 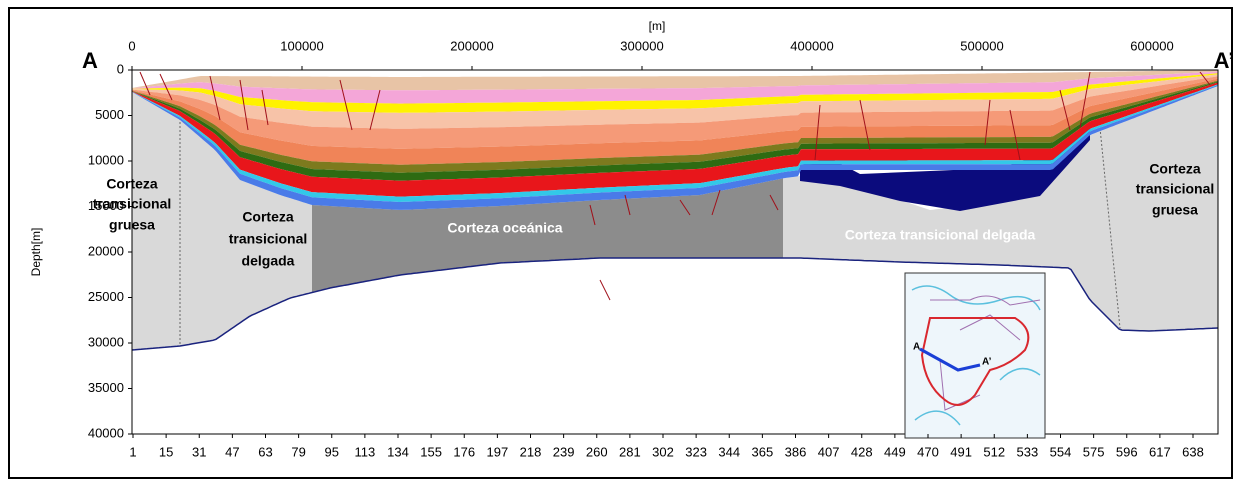 I want to click on station-label: 491, so click(x=961, y=451).